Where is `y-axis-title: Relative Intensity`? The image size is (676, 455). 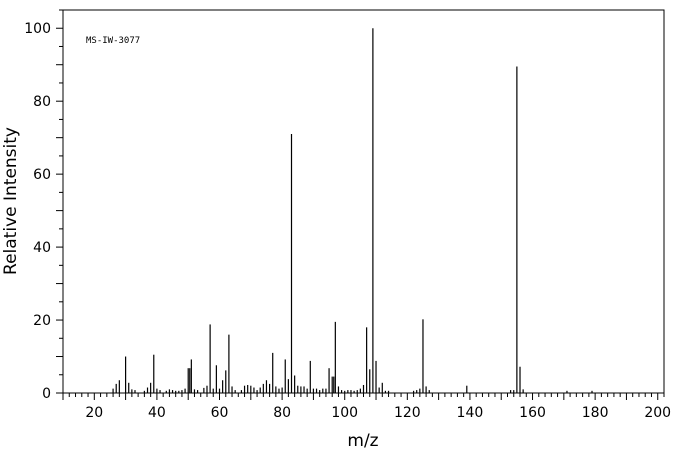
y-axis-title: Relative Intensity is located at coordinates (11, 201).